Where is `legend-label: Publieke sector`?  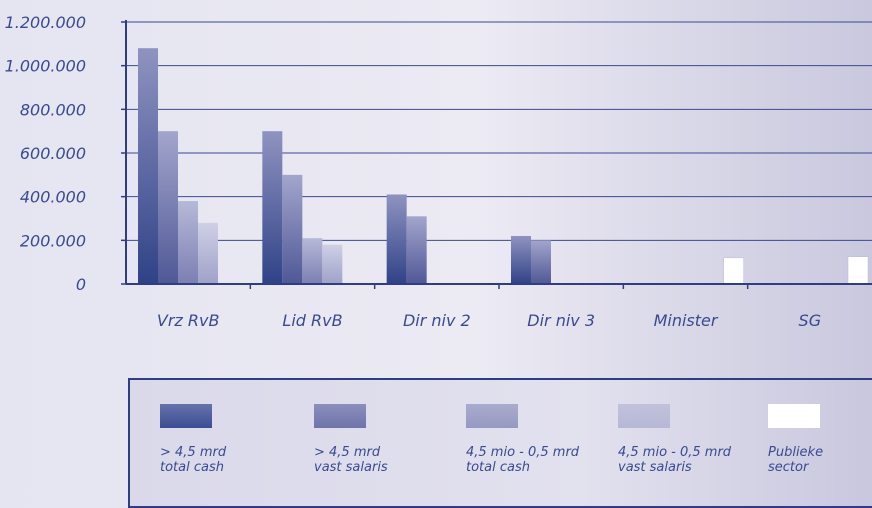 legend-label: Publieke sector is located at coordinates (796, 460).